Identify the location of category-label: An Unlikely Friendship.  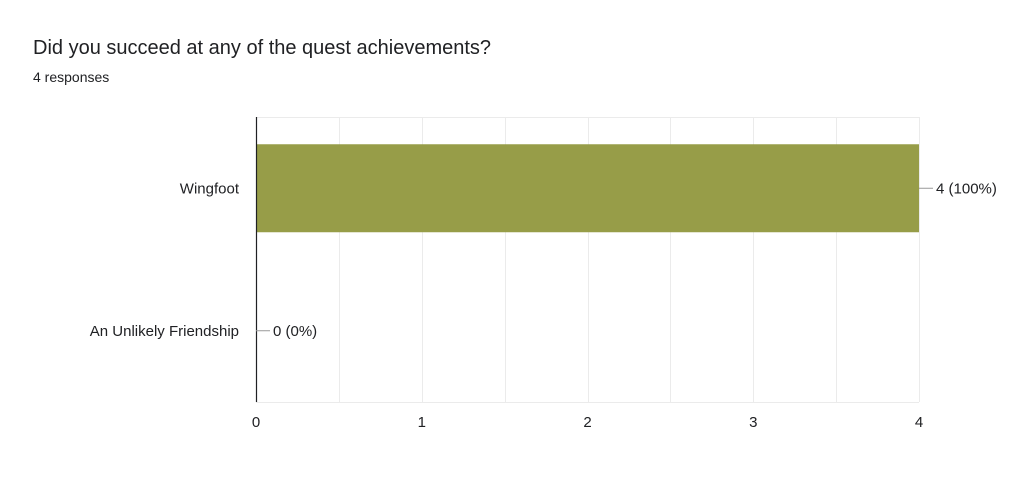
(164, 331).